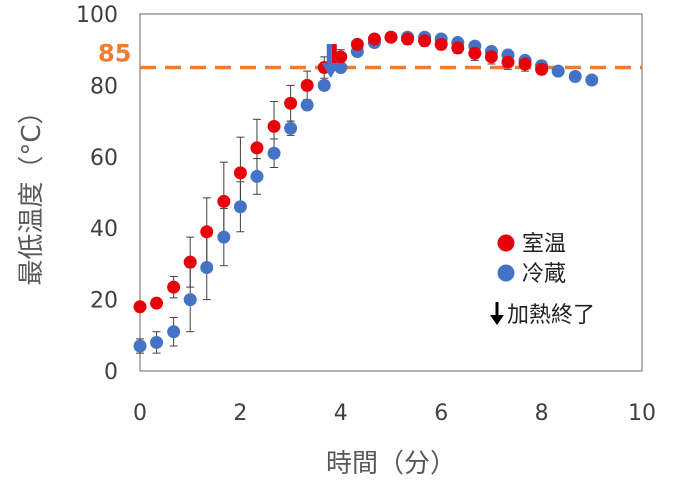 The image size is (682, 489). I want to click on x-tick-label: 6, so click(441, 413).